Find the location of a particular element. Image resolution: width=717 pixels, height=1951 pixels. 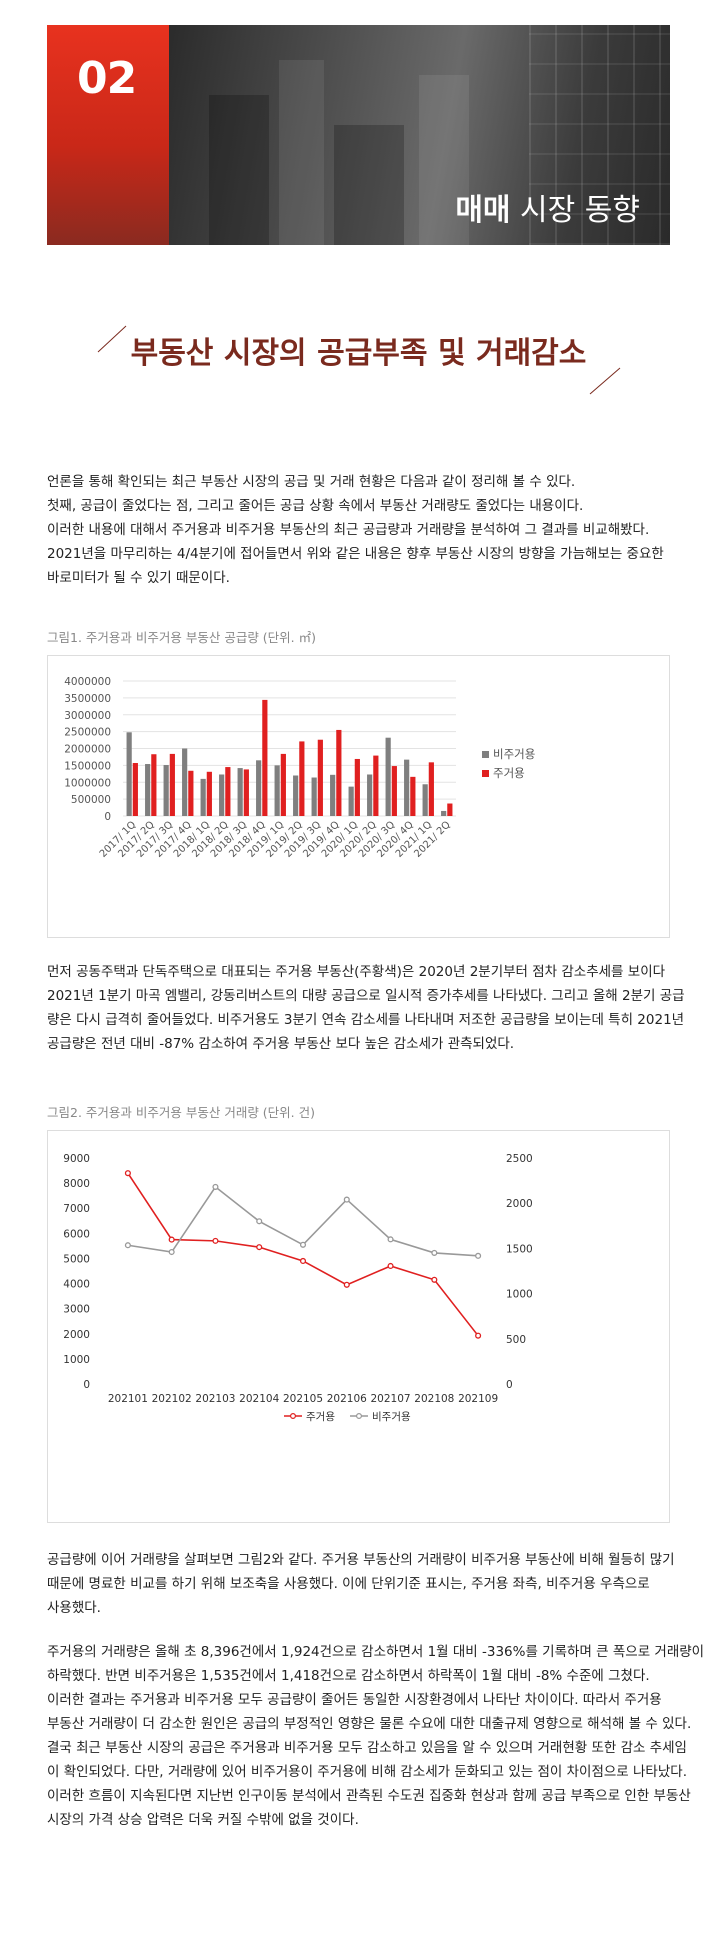

left-y-tick-label: 7000 is located at coordinates (76, 1209).